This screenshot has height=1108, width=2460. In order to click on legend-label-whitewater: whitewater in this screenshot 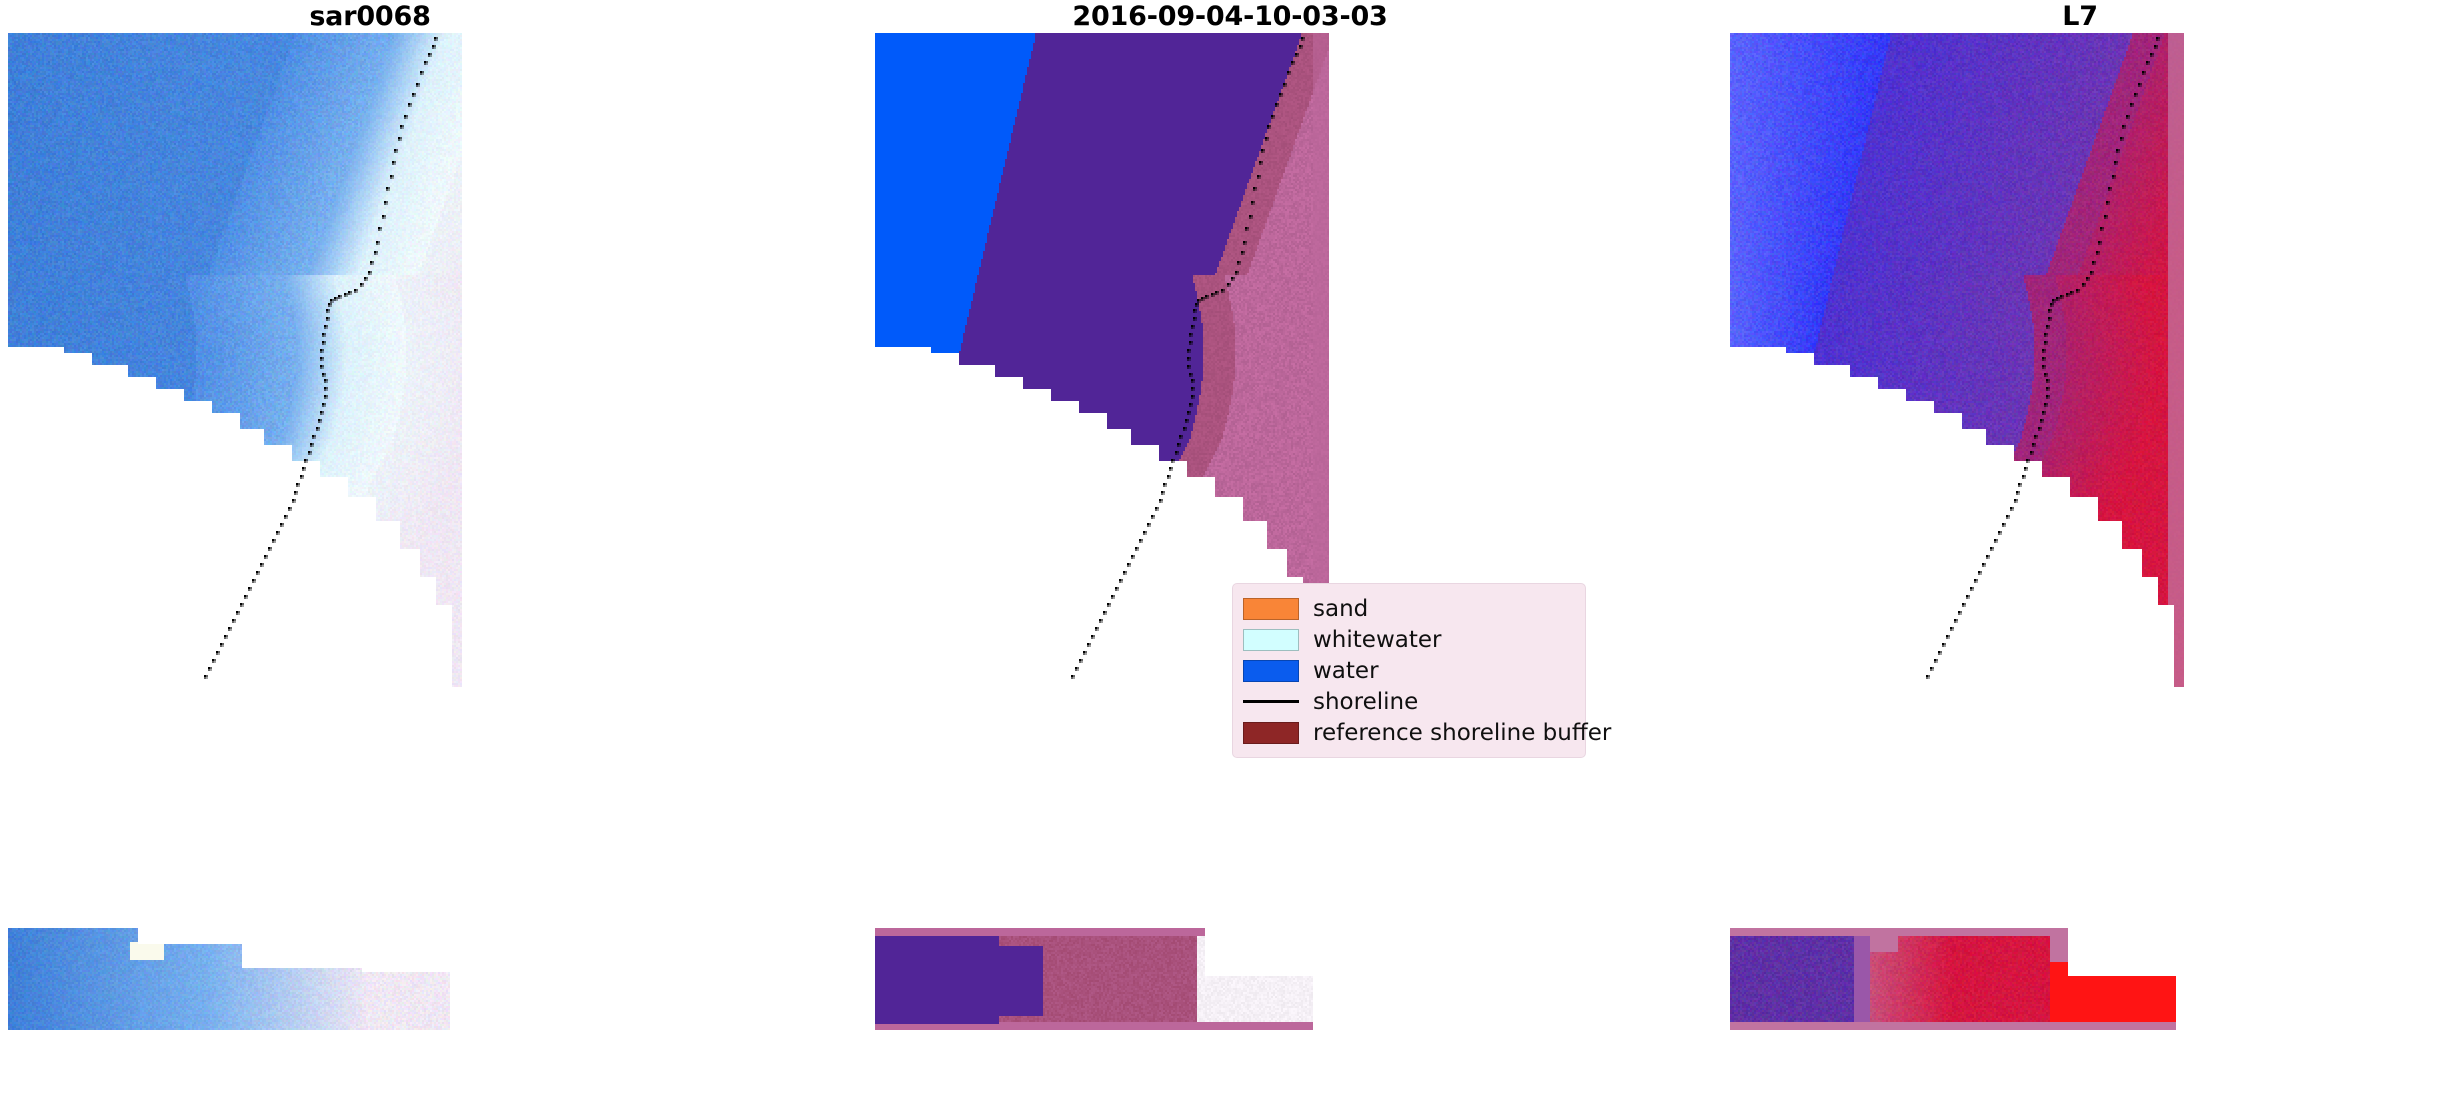, I will do `click(1377, 639)`.